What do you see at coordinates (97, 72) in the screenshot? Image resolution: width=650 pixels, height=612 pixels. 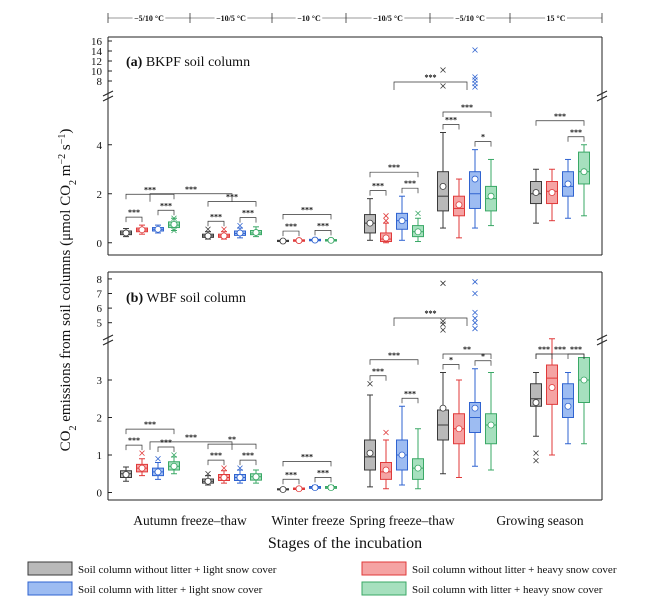 I see `y-tick-label: 10` at bounding box center [97, 72].